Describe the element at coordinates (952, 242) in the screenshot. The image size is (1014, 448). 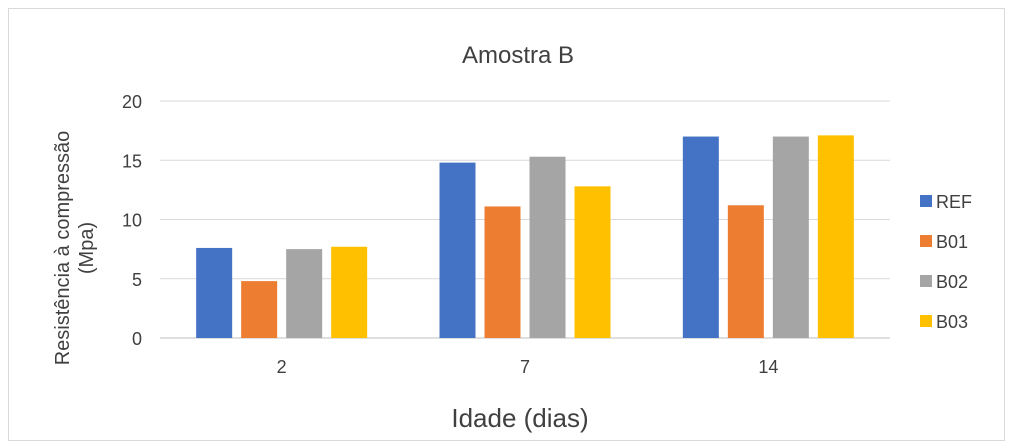
I see `legend-label-b01: B01` at that location.